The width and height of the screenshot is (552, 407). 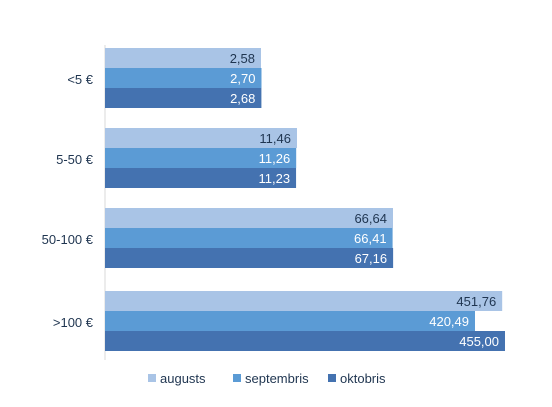 What do you see at coordinates (275, 138) in the screenshot?
I see `data-label-1-2: 11,46` at bounding box center [275, 138].